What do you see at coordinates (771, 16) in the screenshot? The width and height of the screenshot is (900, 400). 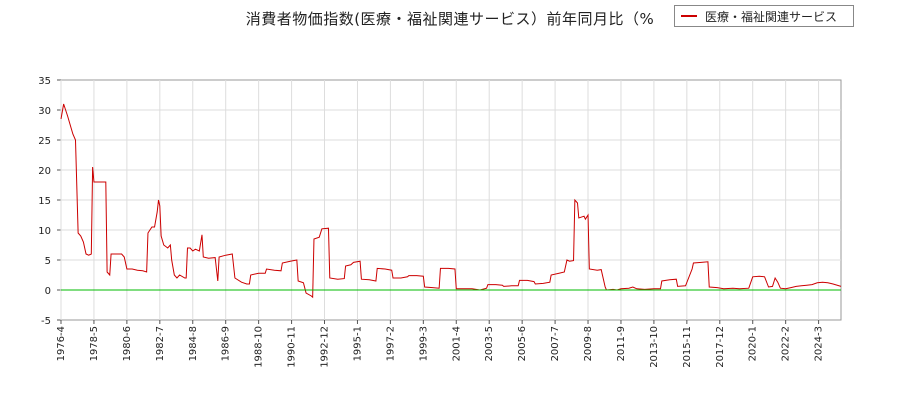 I see `legend-label: 医療・福祉関連サービス` at bounding box center [771, 16].